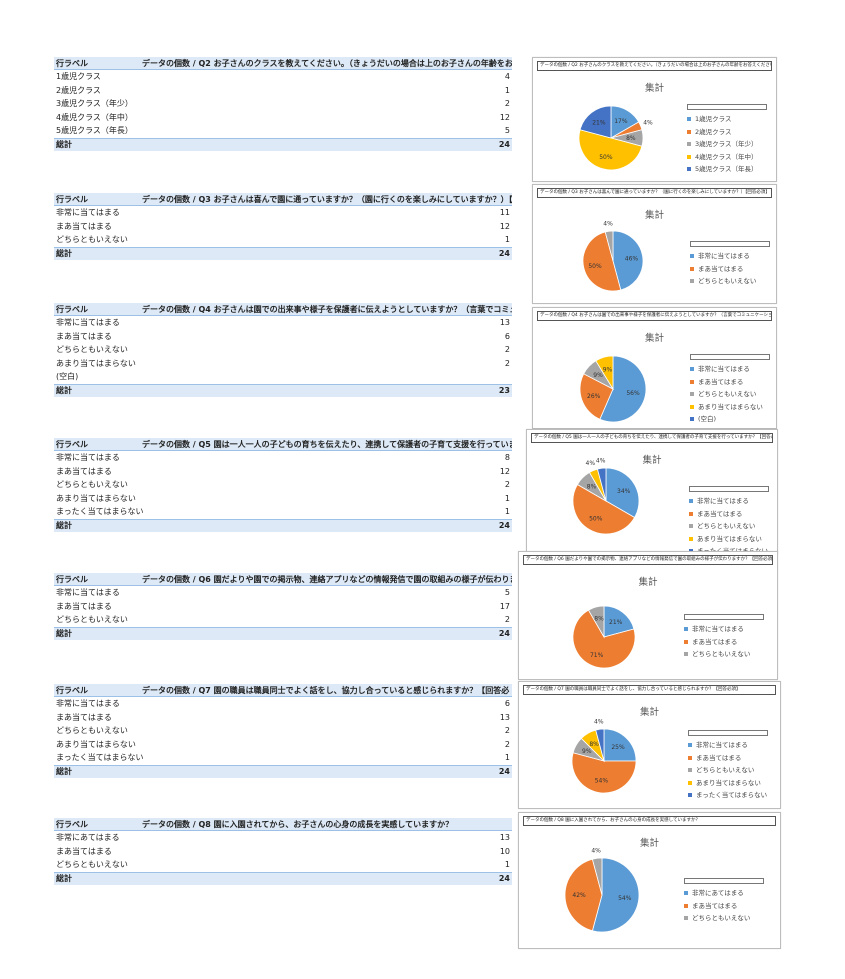 Image resolution: width=845 pixels, height=979 pixels. What do you see at coordinates (727, 132) in the screenshot?
I see `legend-item: 2歳児クラス` at bounding box center [727, 132].